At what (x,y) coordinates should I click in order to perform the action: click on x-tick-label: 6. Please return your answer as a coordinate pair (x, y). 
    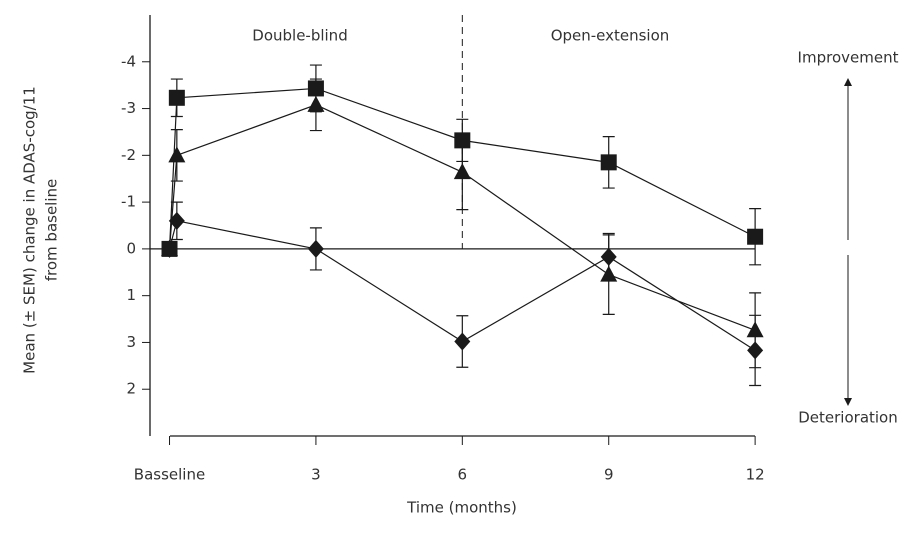
    Looking at the image, I should click on (463, 475).